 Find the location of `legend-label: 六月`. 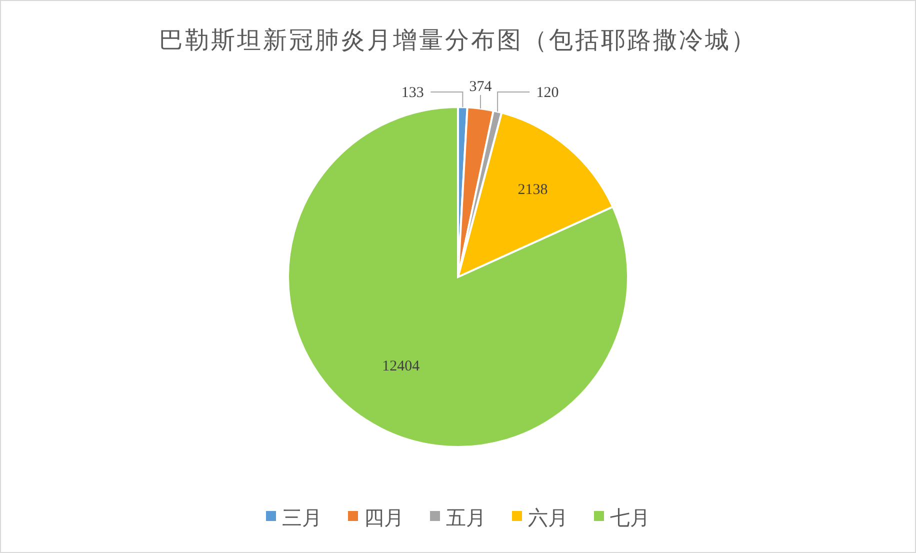

legend-label: 六月 is located at coordinates (548, 519).